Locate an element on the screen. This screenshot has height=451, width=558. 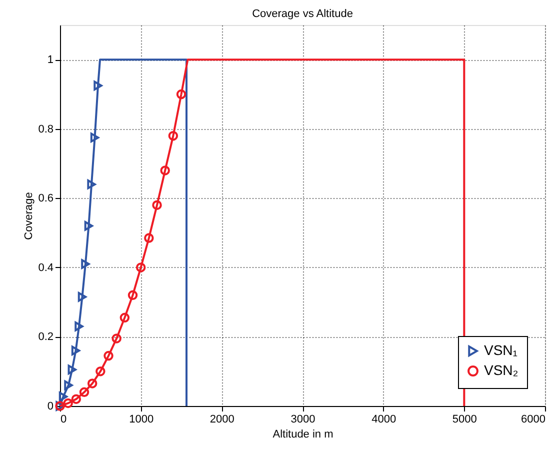
y-tick-label: 0.2 is located at coordinates (46, 337).